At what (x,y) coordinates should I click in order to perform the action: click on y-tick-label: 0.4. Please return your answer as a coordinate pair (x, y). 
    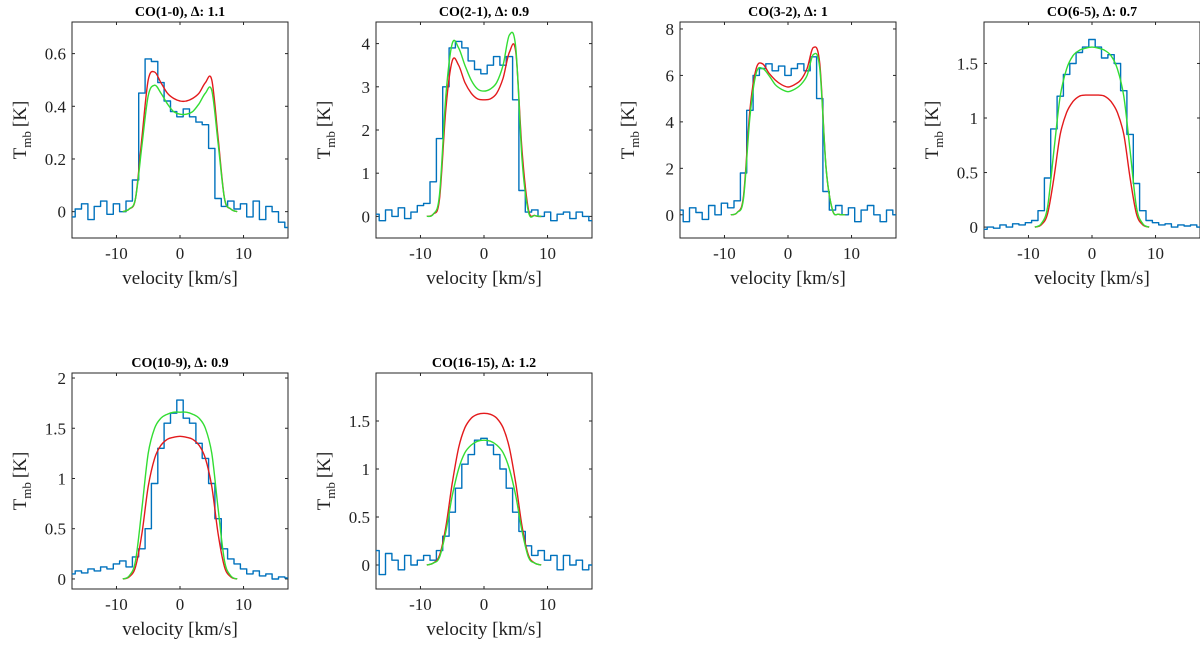
    Looking at the image, I should click on (56, 106).